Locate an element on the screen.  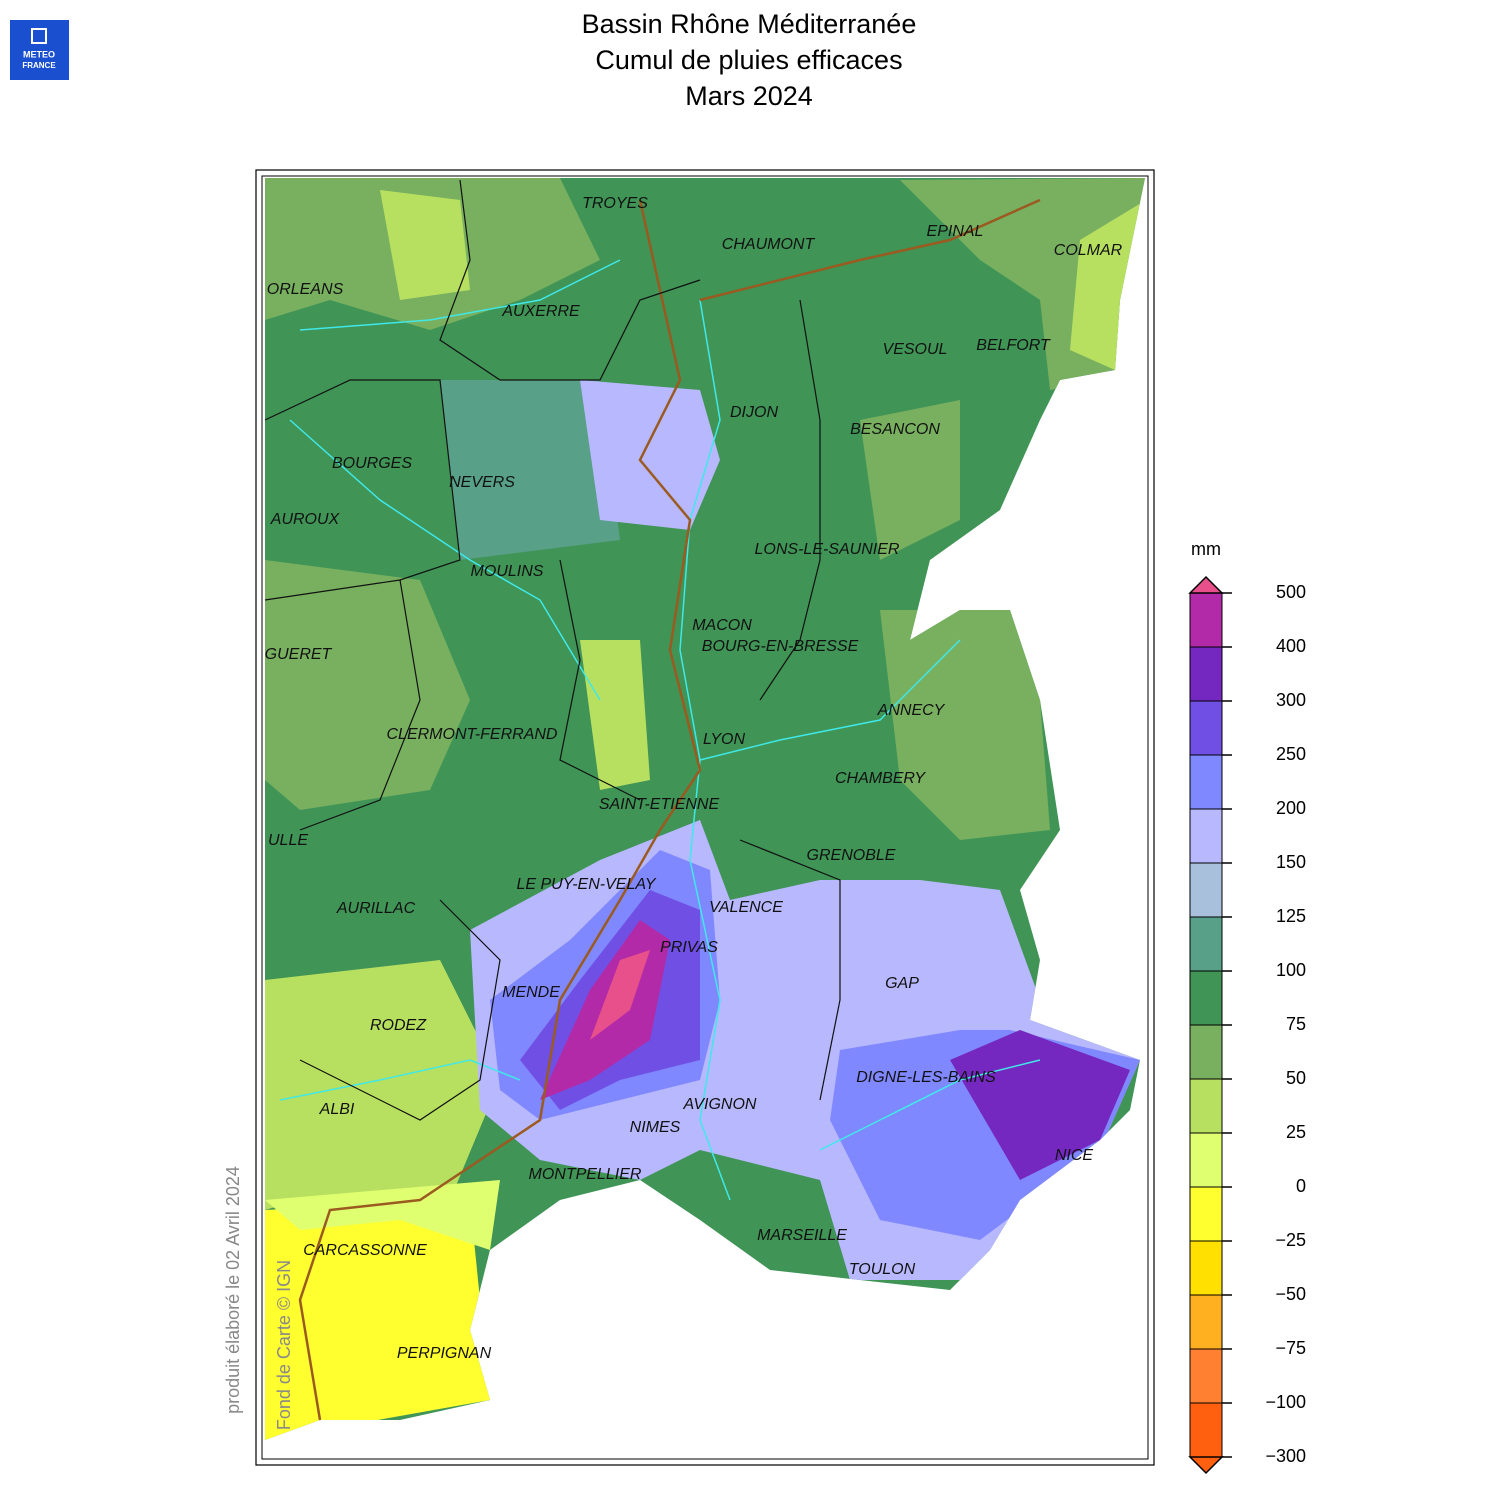
logo-text: METEO is located at coordinates (39, 54).